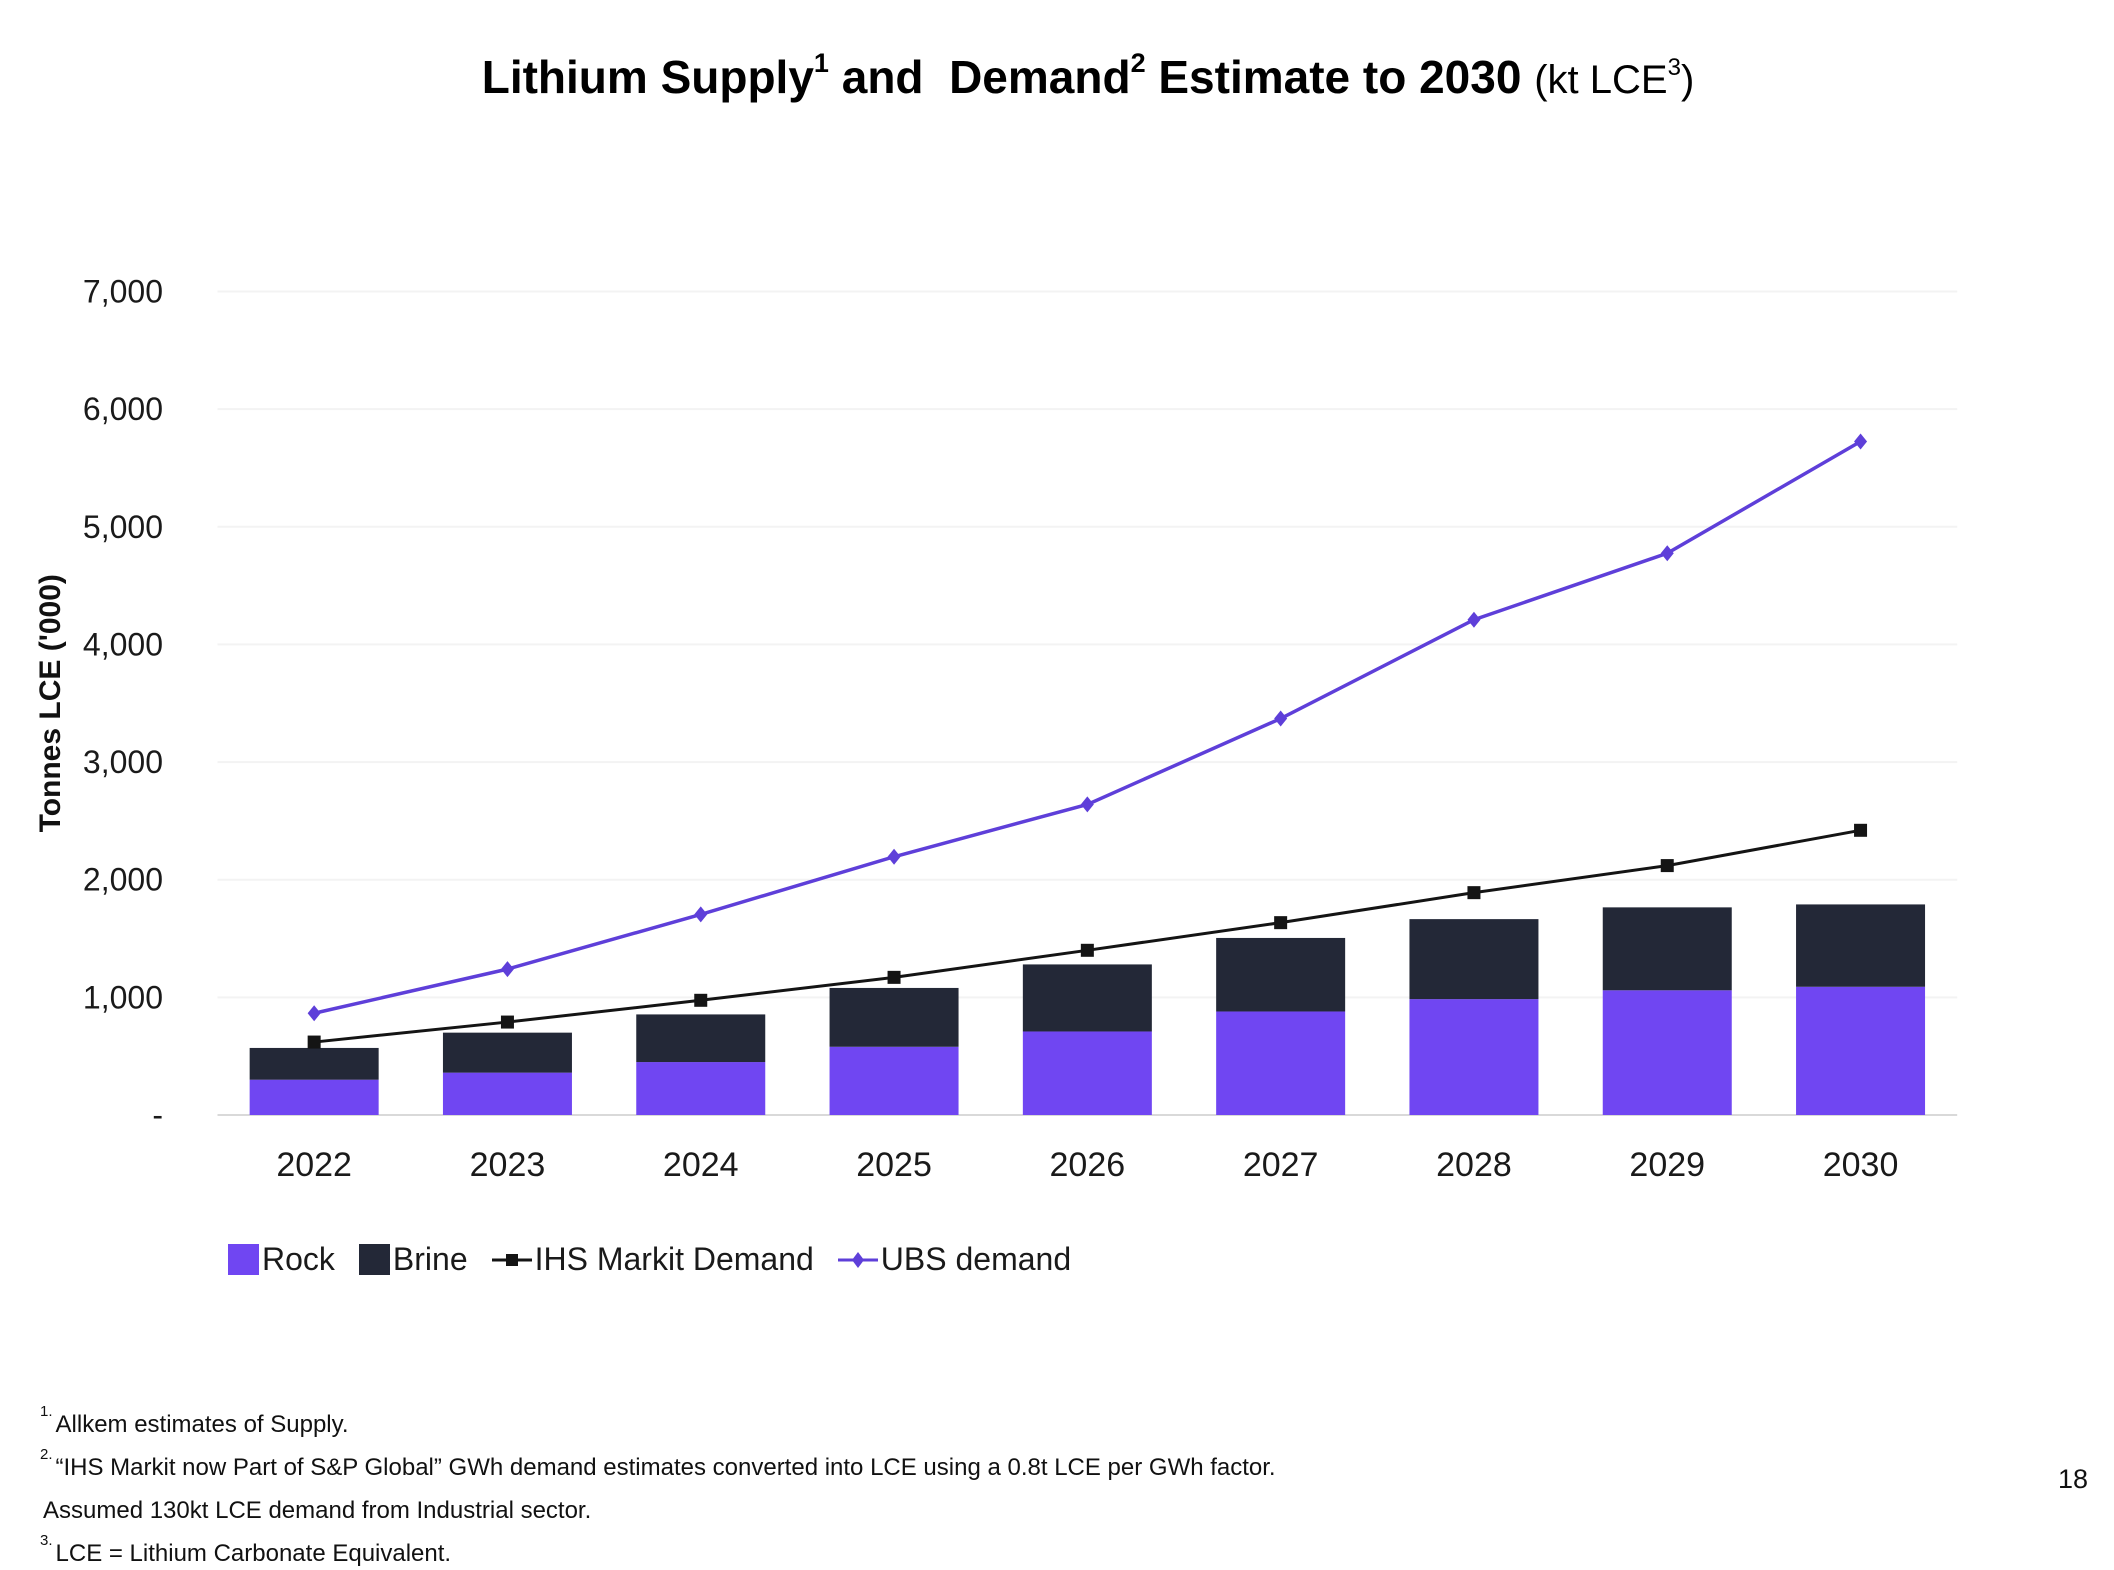 The height and width of the screenshot is (1570, 2114). Describe the element at coordinates (1667, 1052) in the screenshot. I see `bar-rock-2029` at that location.